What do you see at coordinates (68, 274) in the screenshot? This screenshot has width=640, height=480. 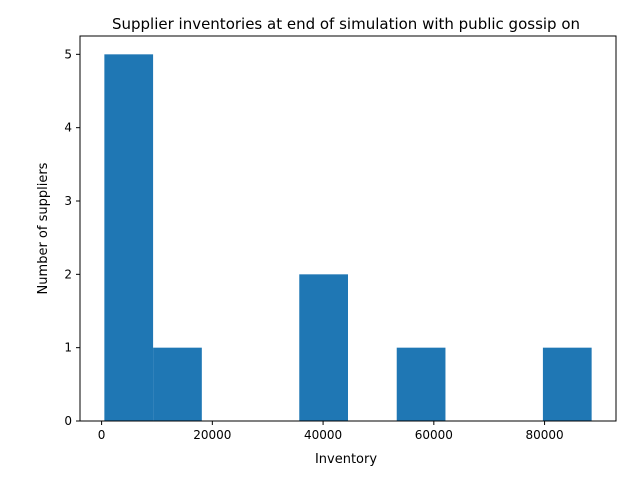 I see `y-tick-label: 2` at bounding box center [68, 274].